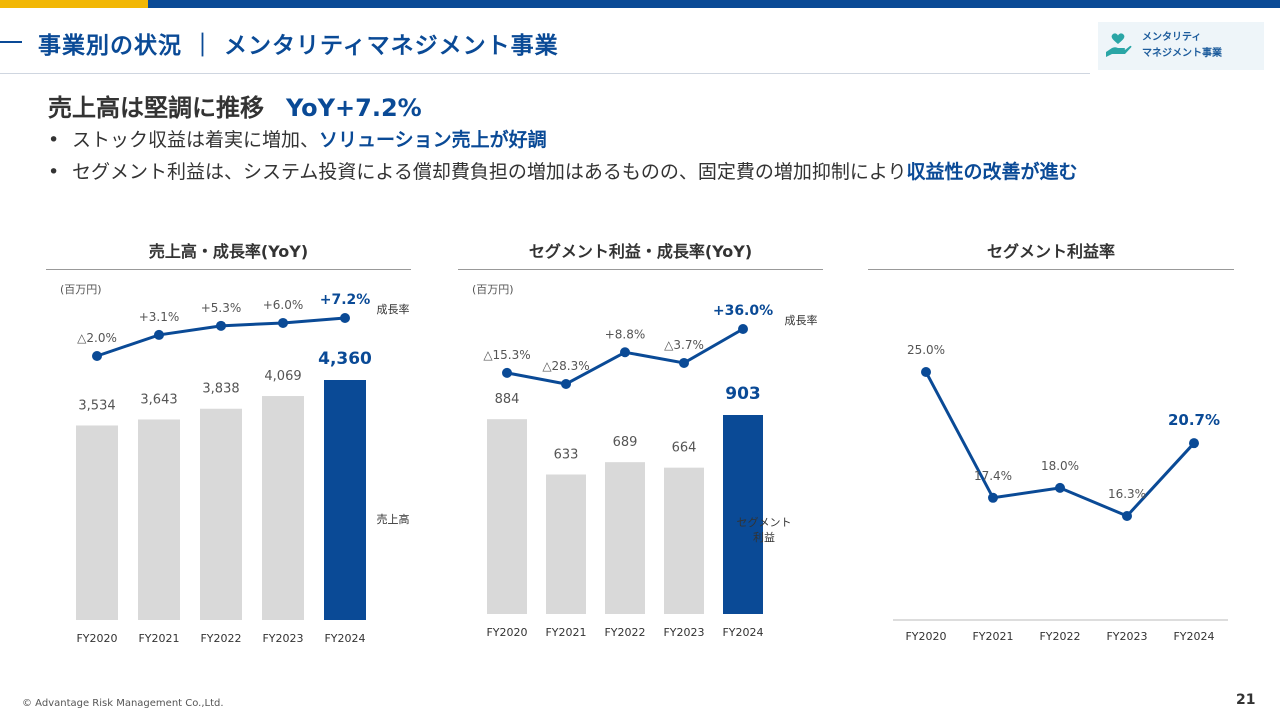 The height and width of the screenshot is (720, 1280). Describe the element at coordinates (993, 476) in the screenshot. I see `margin-value-label: 17.4%` at that location.